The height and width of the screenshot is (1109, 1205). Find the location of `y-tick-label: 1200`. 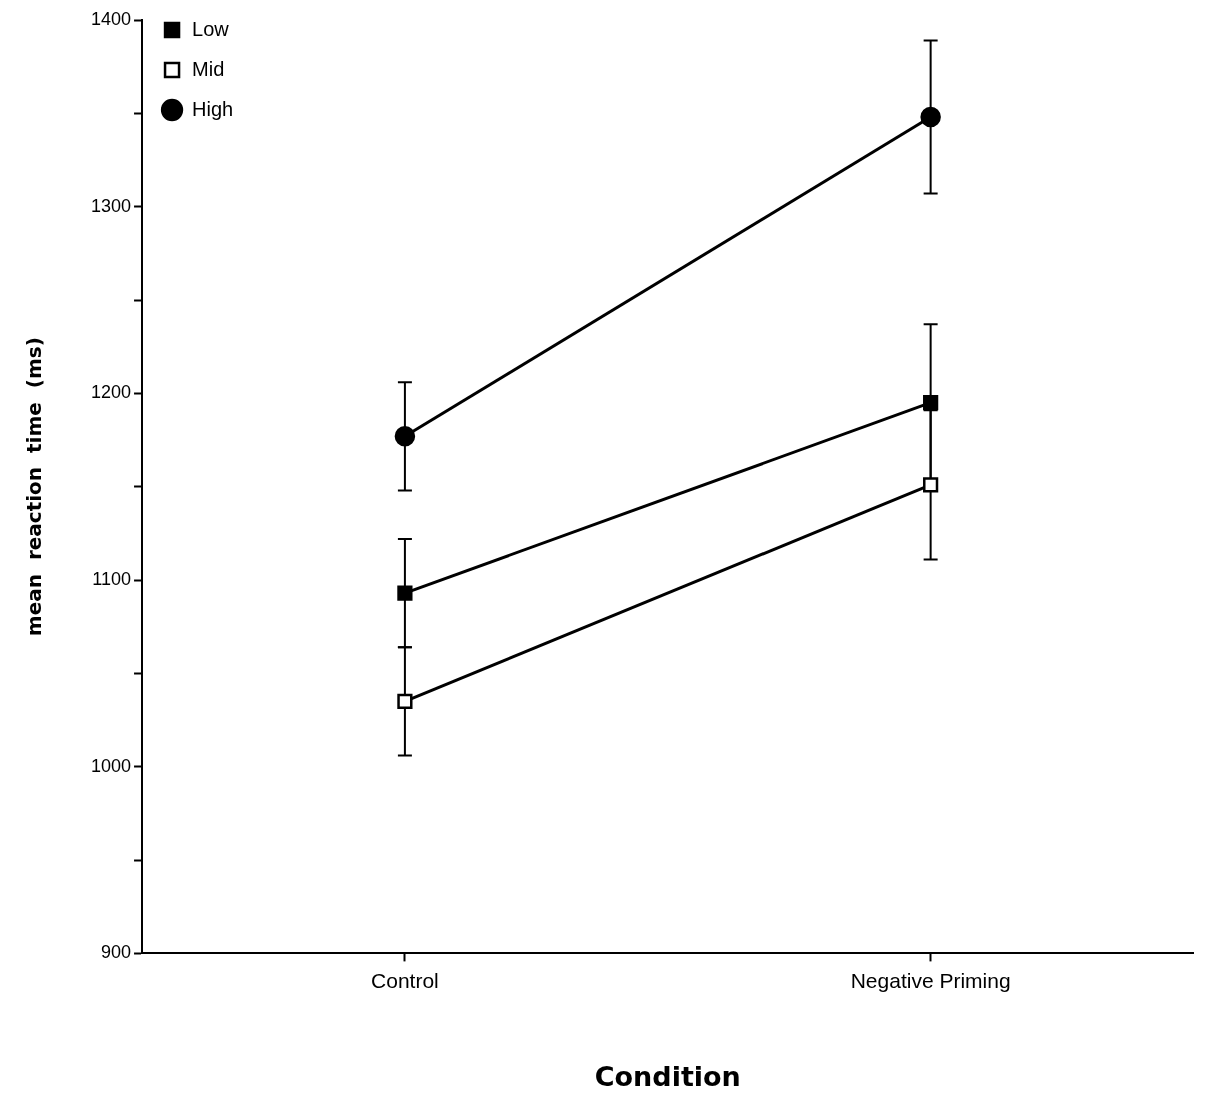

y-tick-label: 1200 is located at coordinates (111, 392).